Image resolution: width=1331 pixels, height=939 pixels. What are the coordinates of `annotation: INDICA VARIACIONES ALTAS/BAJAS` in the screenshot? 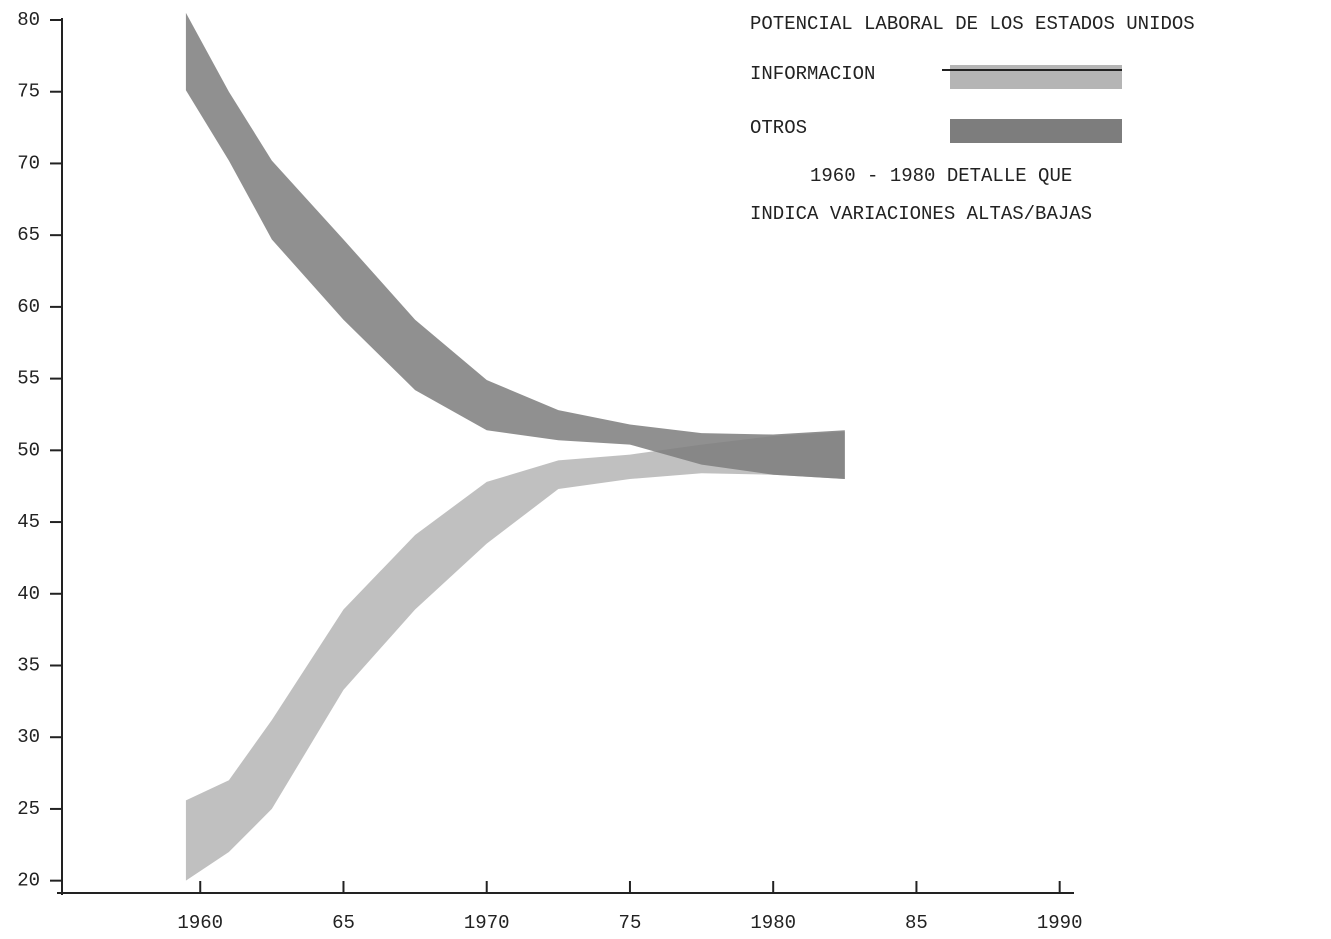 It's located at (921, 214).